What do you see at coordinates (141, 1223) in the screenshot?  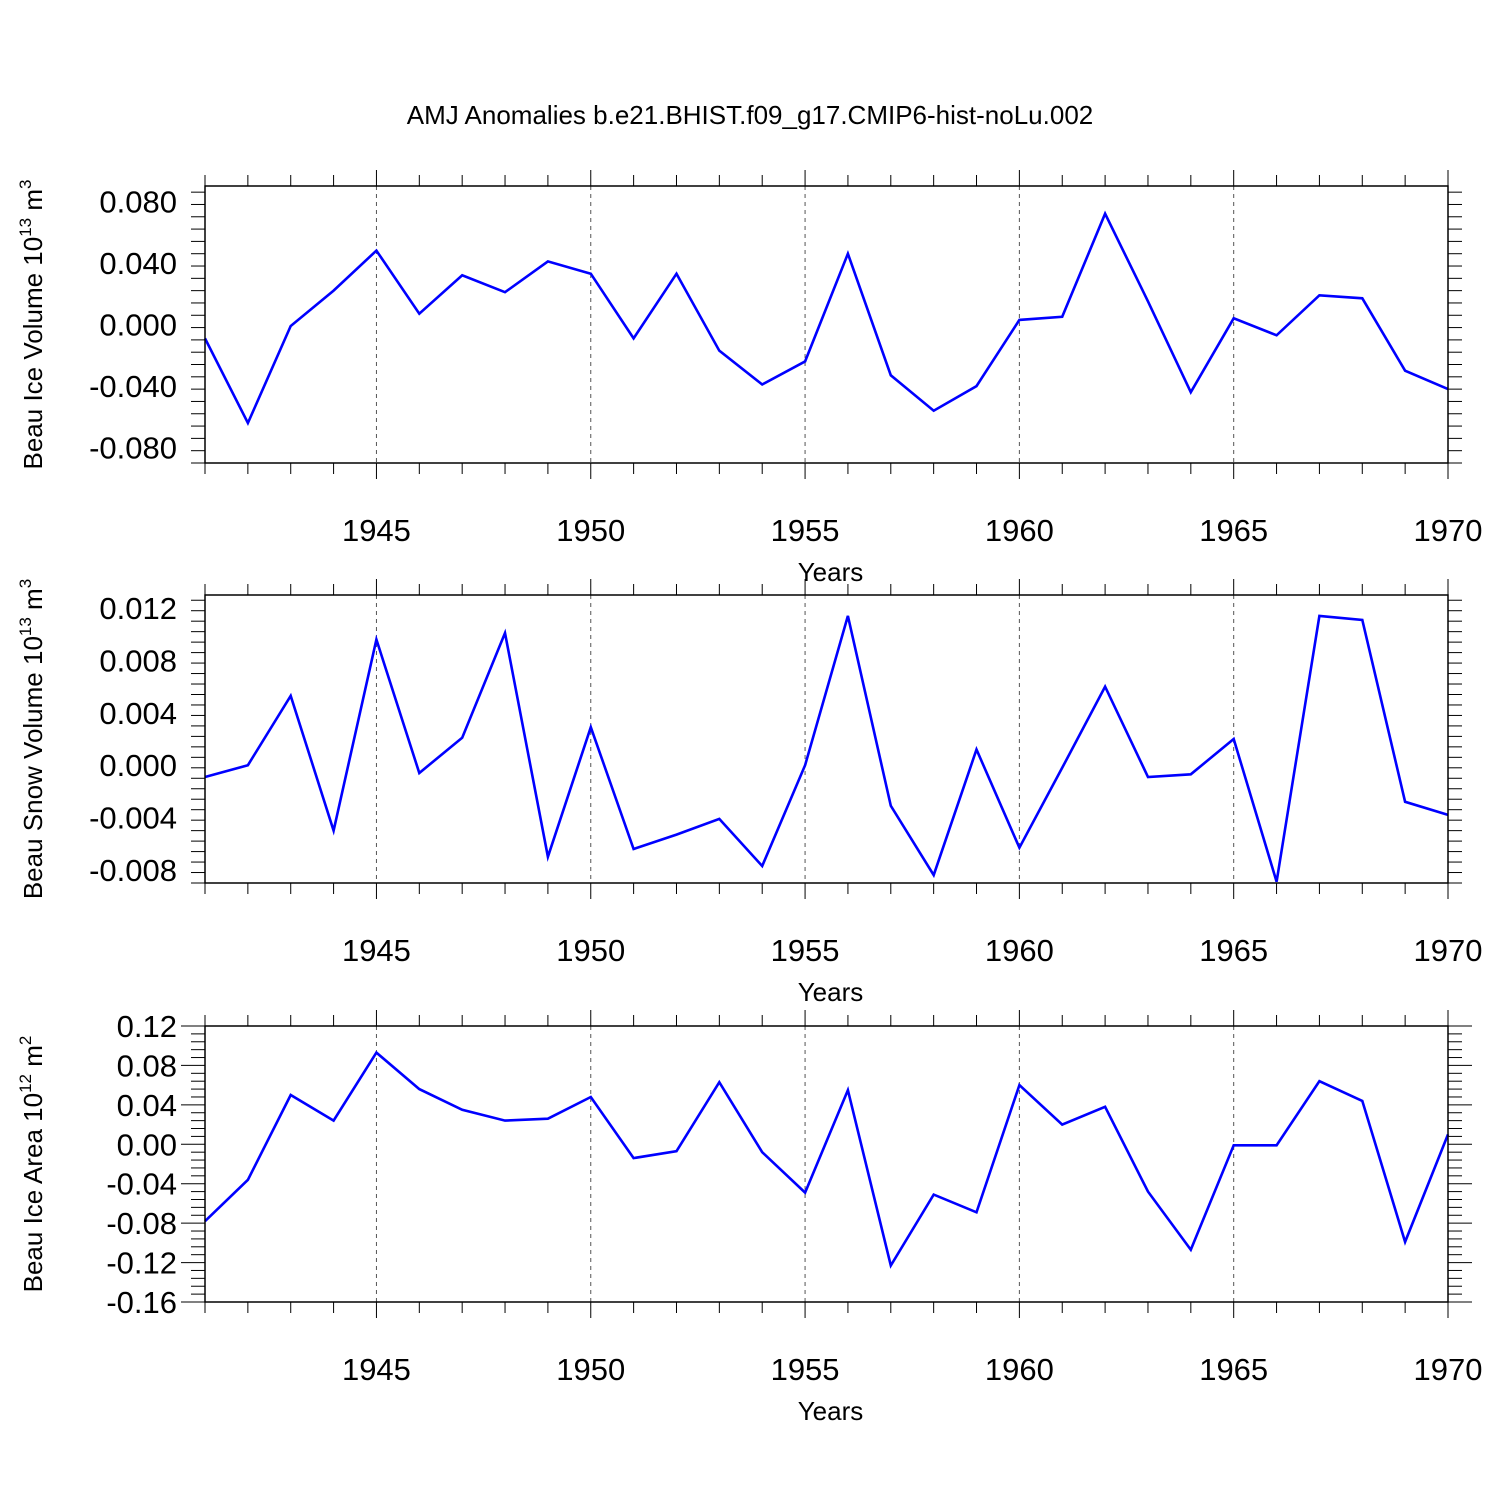 I see `y-tick-label: -0.08` at bounding box center [141, 1223].